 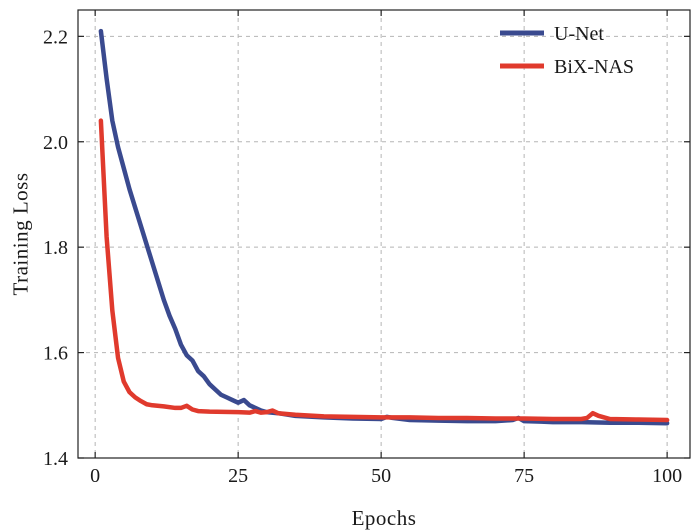 What do you see at coordinates (20, 234) in the screenshot?
I see `y-axis-title: Training Loss` at bounding box center [20, 234].